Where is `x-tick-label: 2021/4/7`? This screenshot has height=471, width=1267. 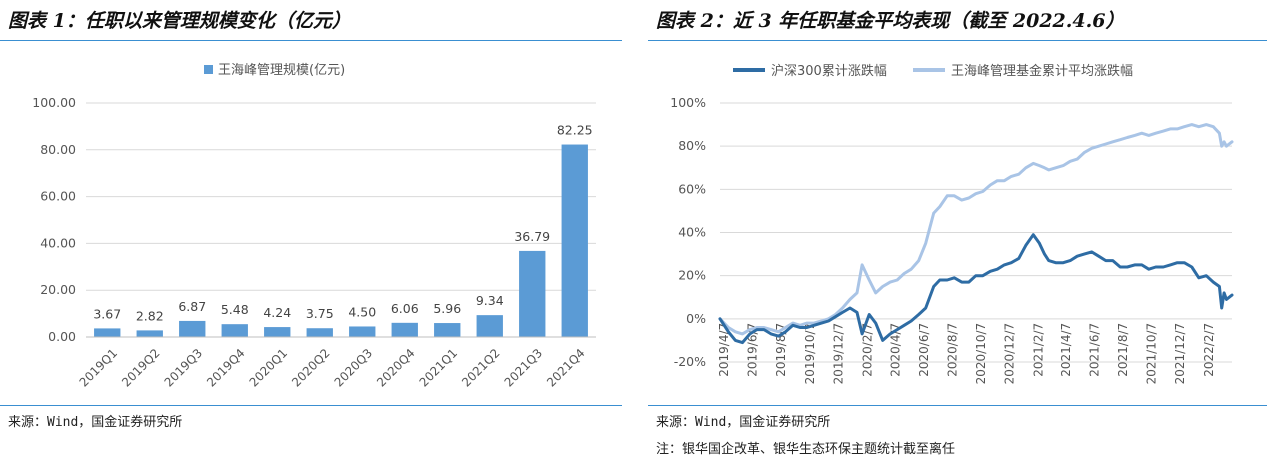
x-tick-label: 2021/4/7 is located at coordinates (1066, 350).